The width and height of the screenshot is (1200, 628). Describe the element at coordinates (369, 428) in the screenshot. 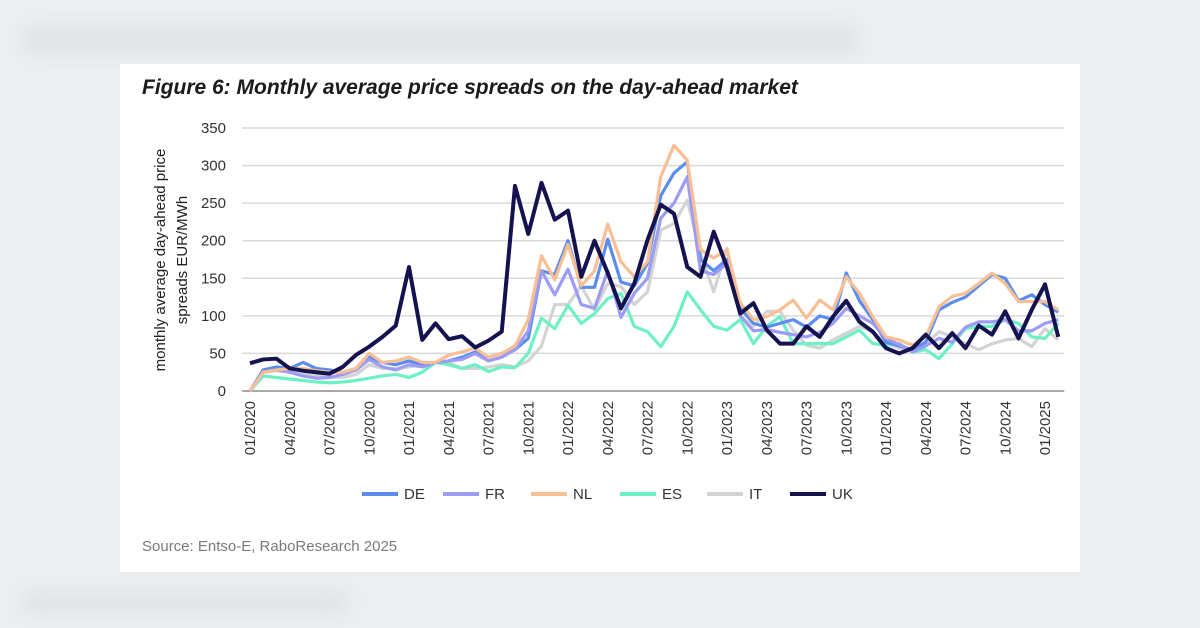

I see `x-tick-label: 10/2020` at that location.